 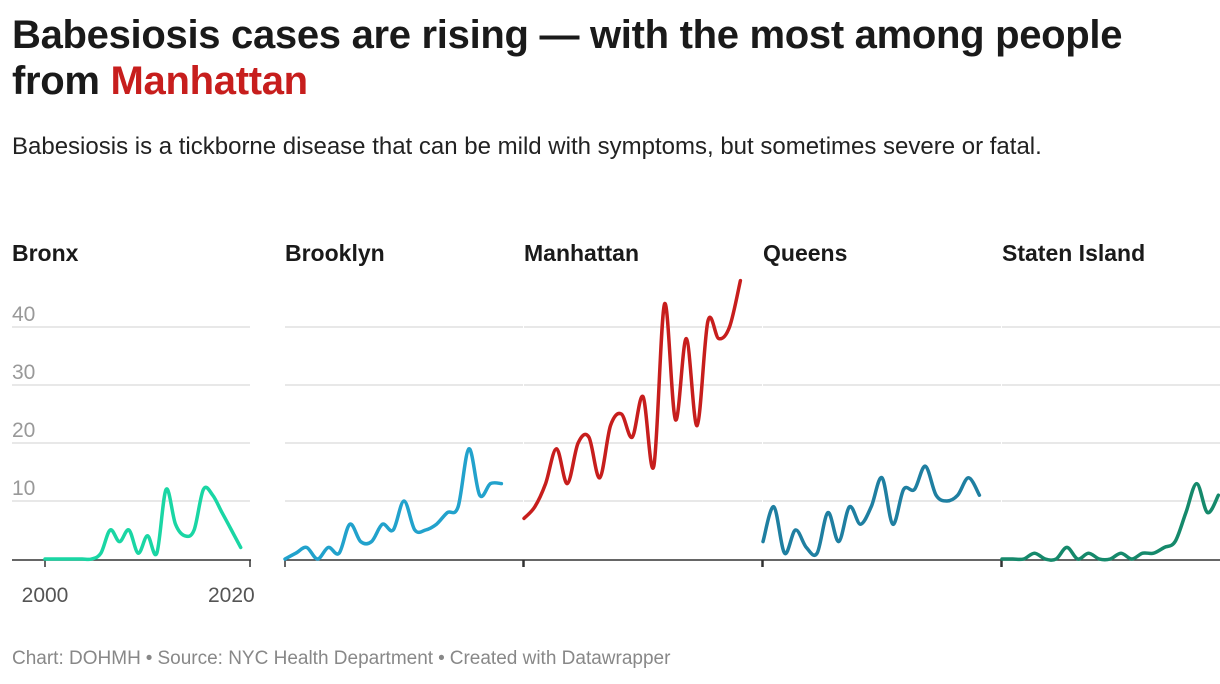 I want to click on panel-staten-island: Staten Island, so click(x=1110, y=403).